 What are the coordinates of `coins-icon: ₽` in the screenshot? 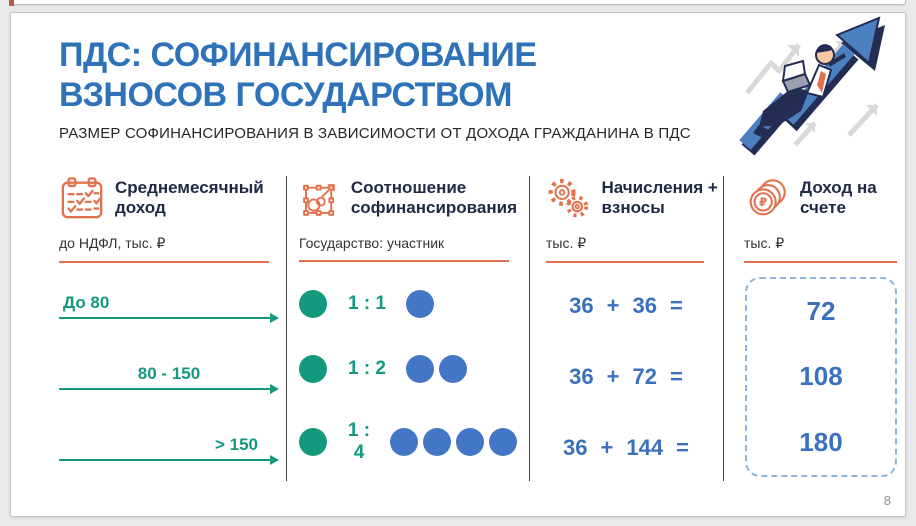 It's located at (767, 197).